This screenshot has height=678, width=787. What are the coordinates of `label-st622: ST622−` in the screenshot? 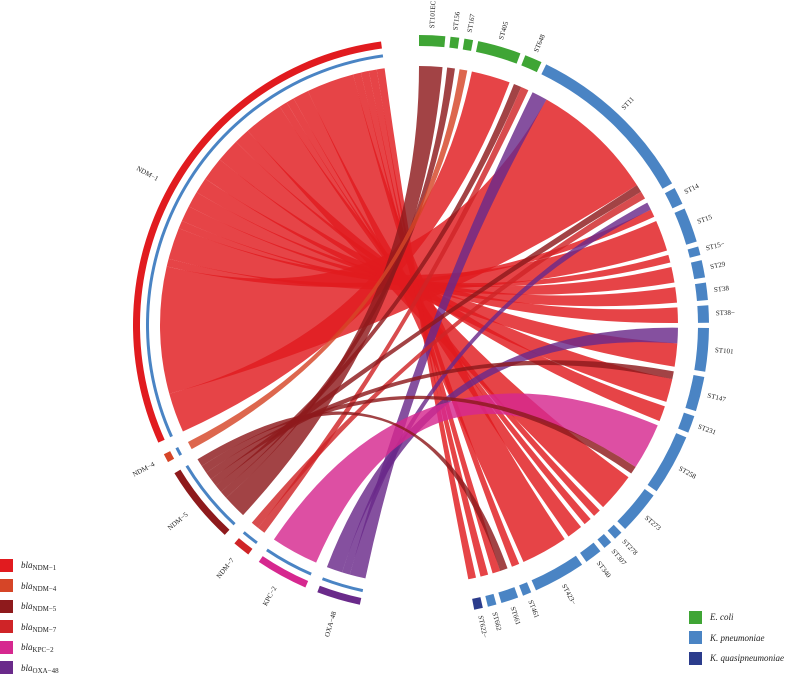 It's located at (482, 627).